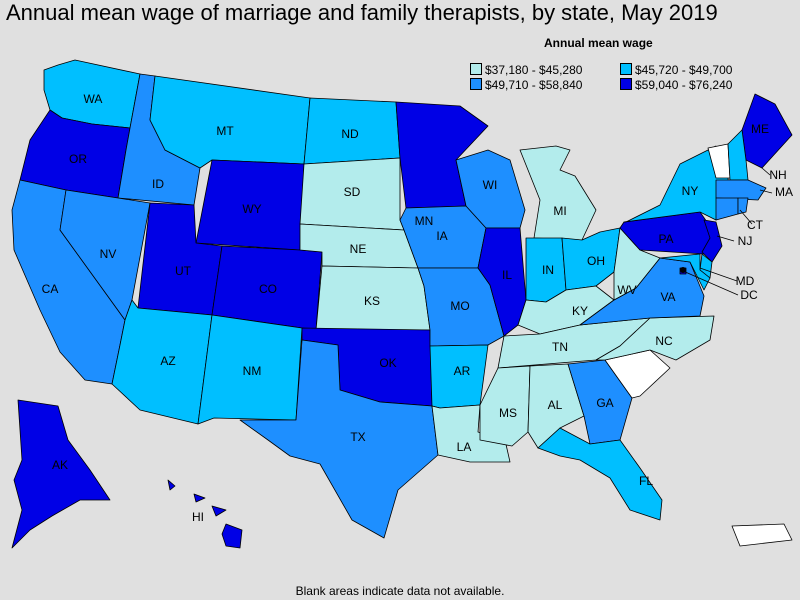 The image size is (800, 600). Describe the element at coordinates (598, 43) in the screenshot. I see `legend-title: Annual mean wage` at that location.